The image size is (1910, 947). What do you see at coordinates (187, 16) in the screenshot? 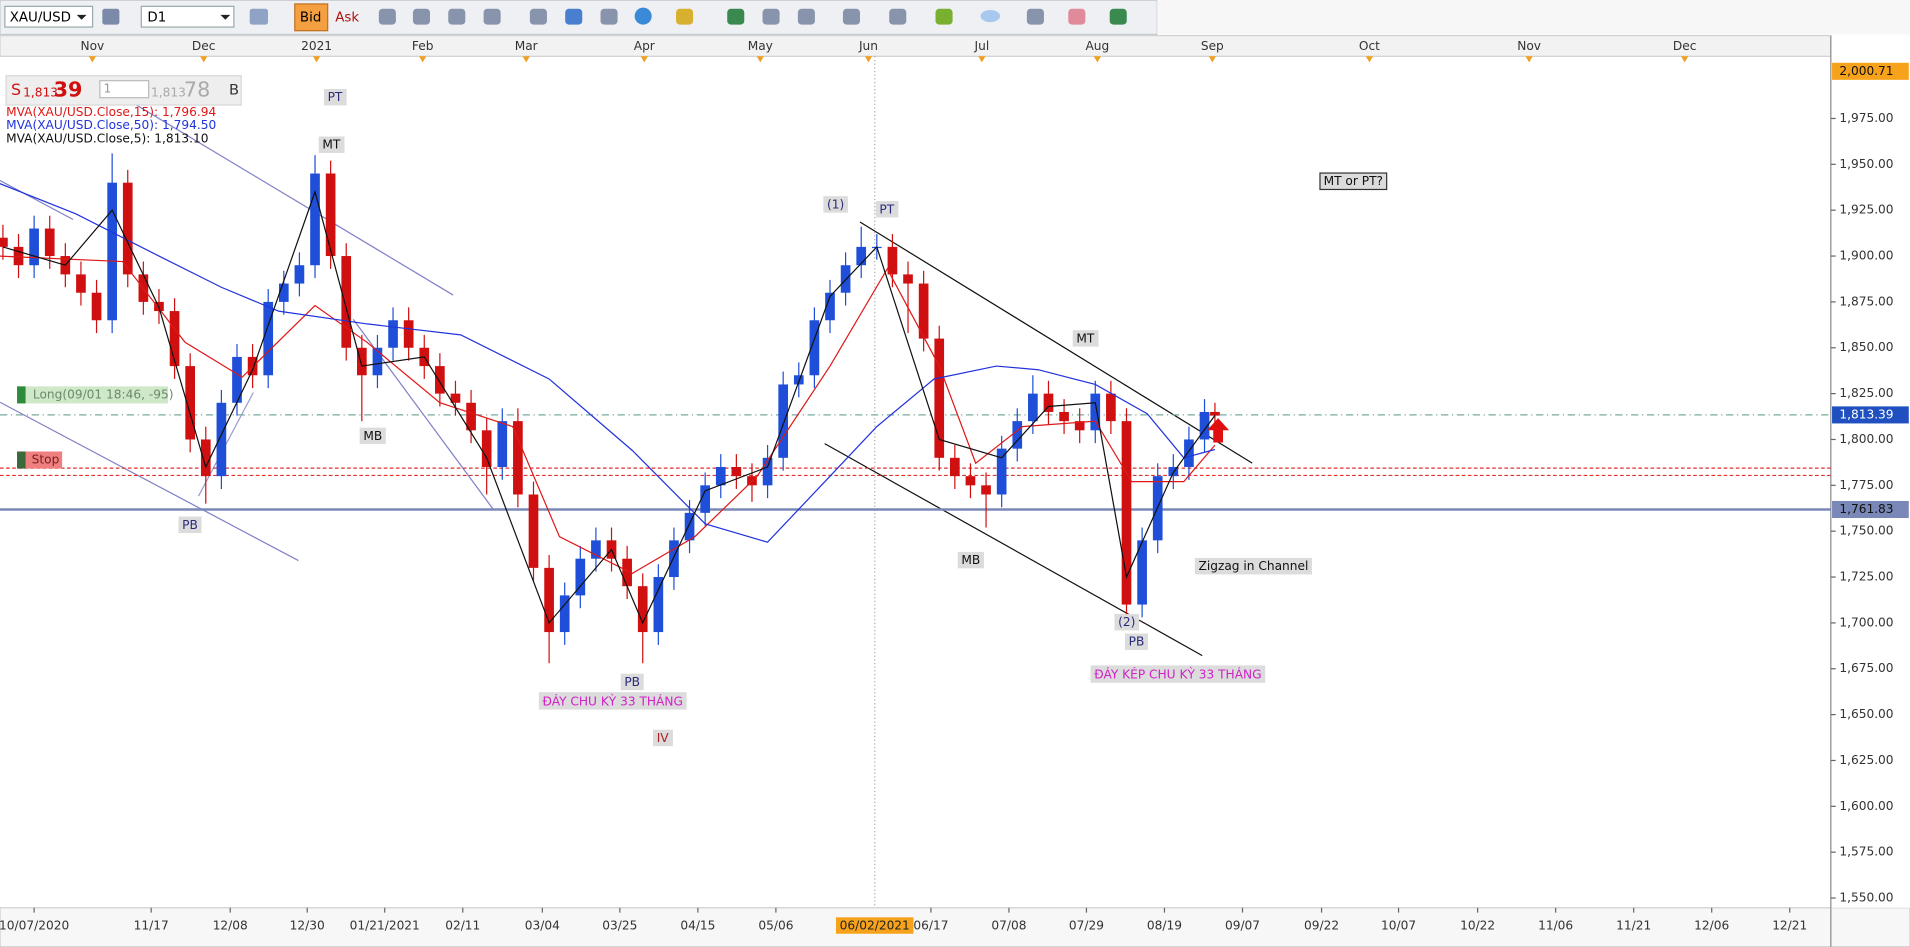
I see `timeframe-dropdown` at bounding box center [187, 16].